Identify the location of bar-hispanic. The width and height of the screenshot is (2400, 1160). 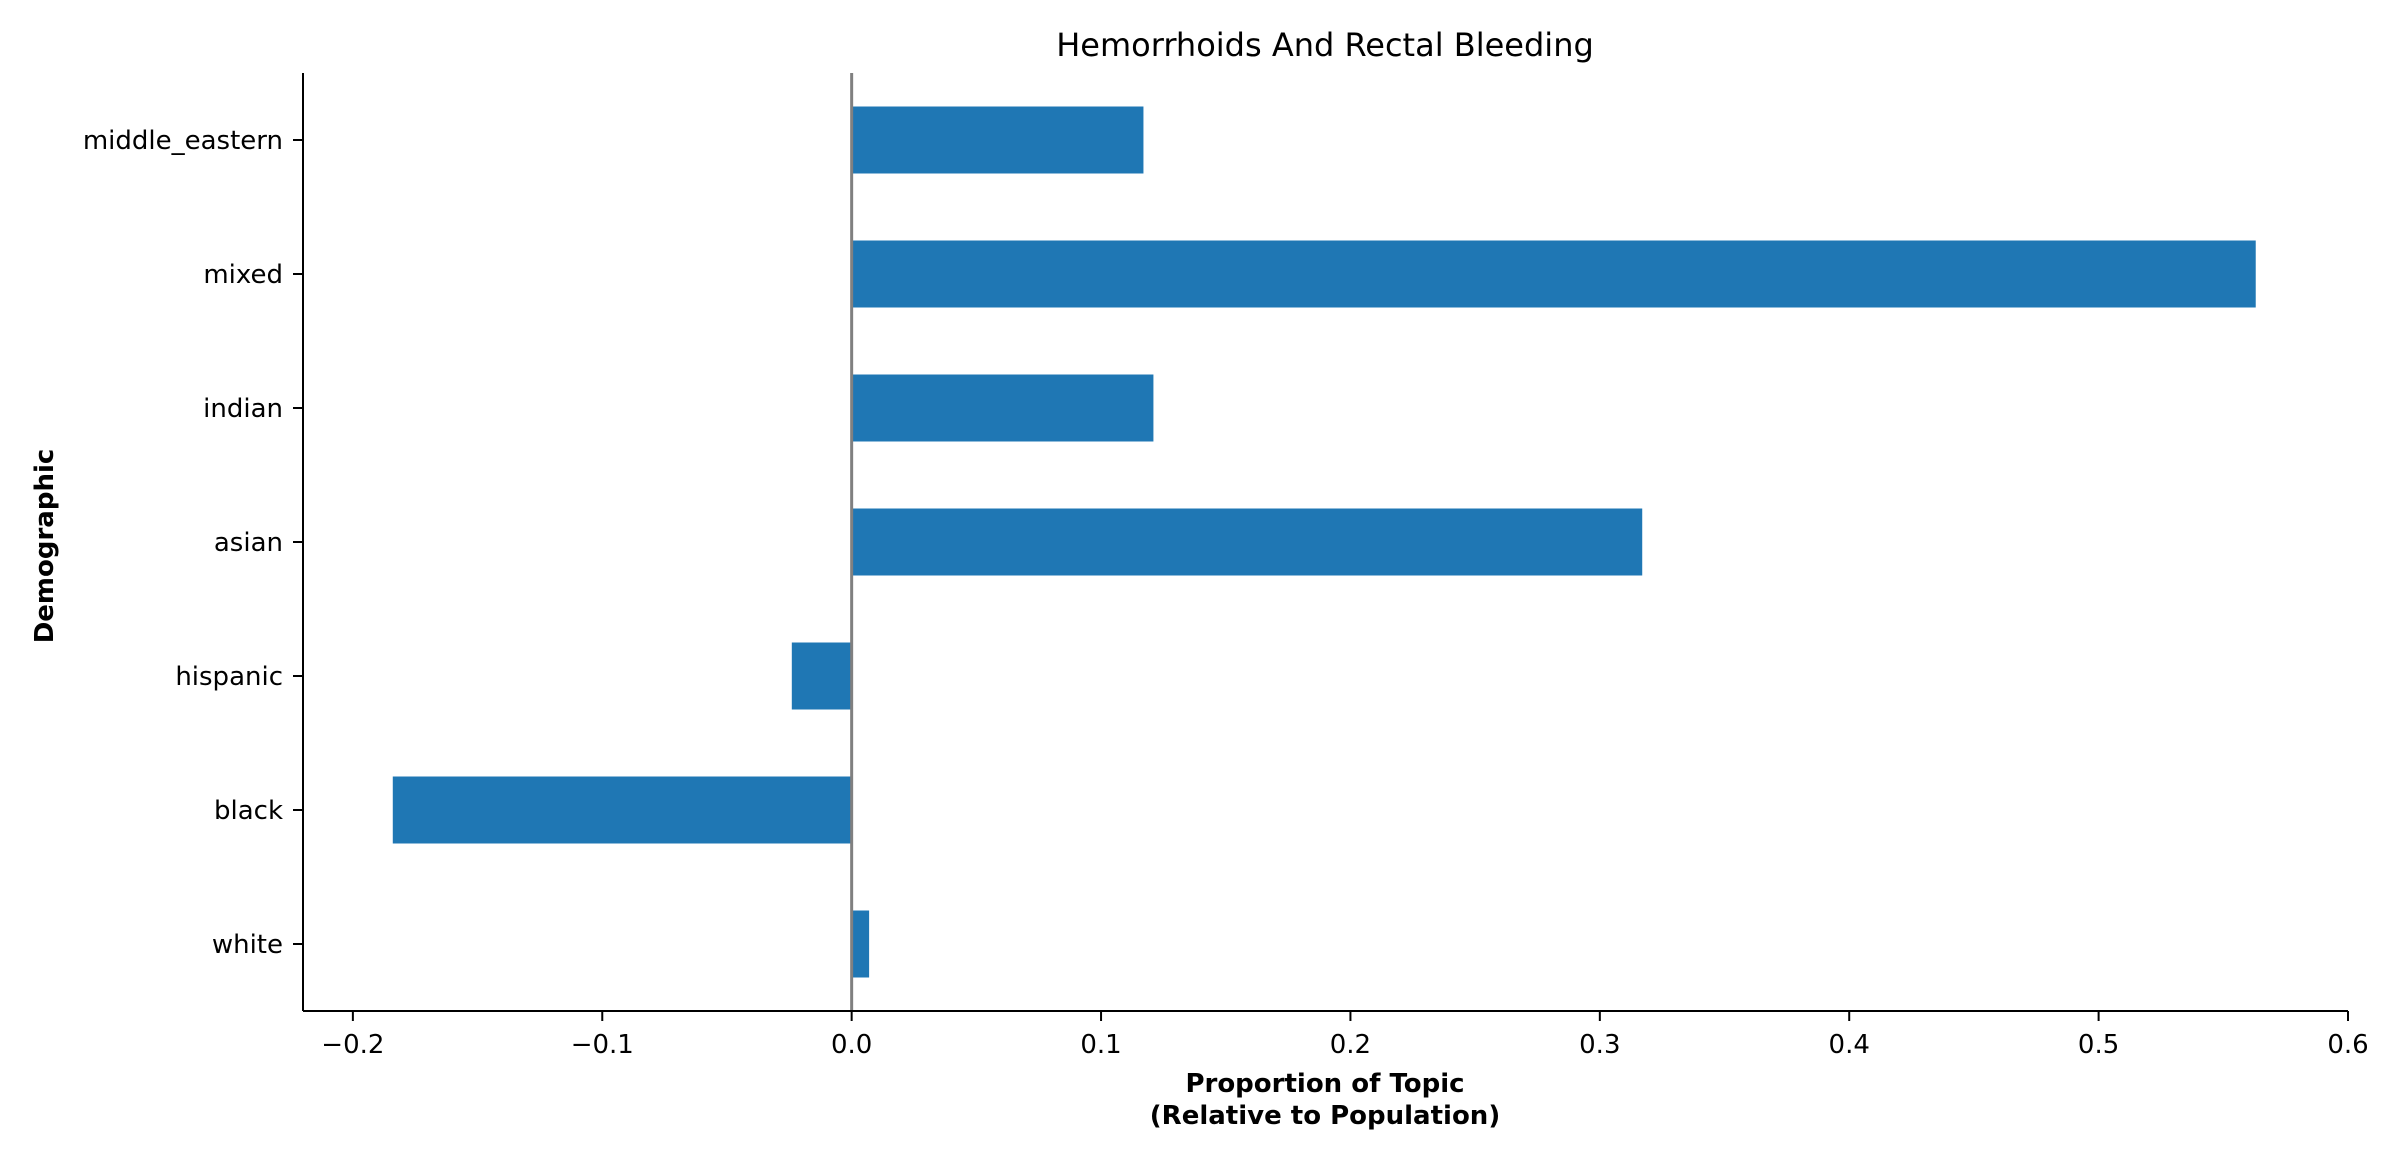
(821, 676).